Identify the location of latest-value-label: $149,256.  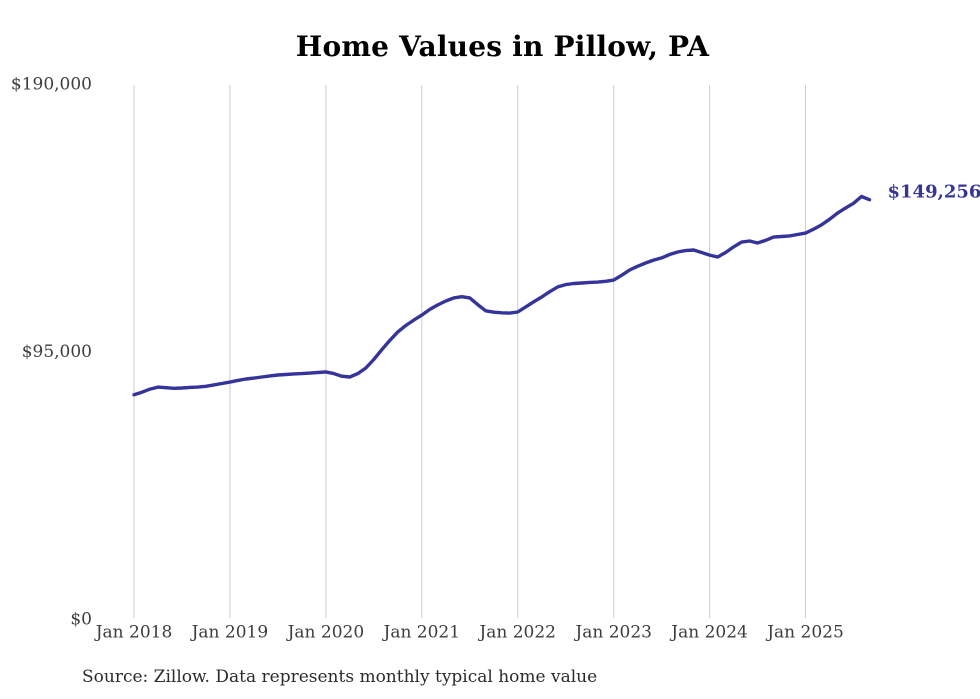
(934, 192).